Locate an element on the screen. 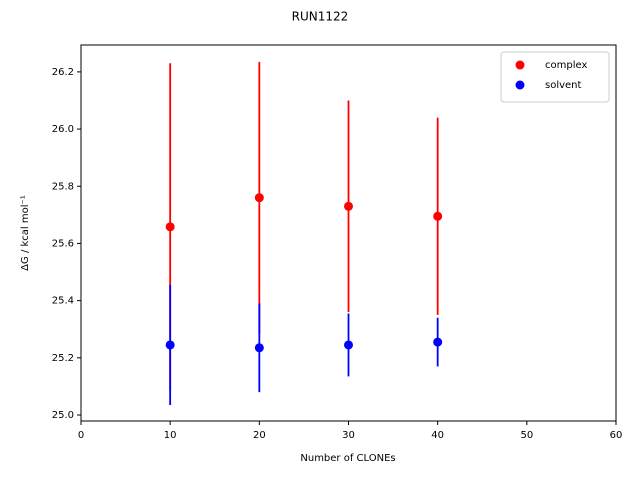  y-tick-label: 25.0 is located at coordinates (63, 415).